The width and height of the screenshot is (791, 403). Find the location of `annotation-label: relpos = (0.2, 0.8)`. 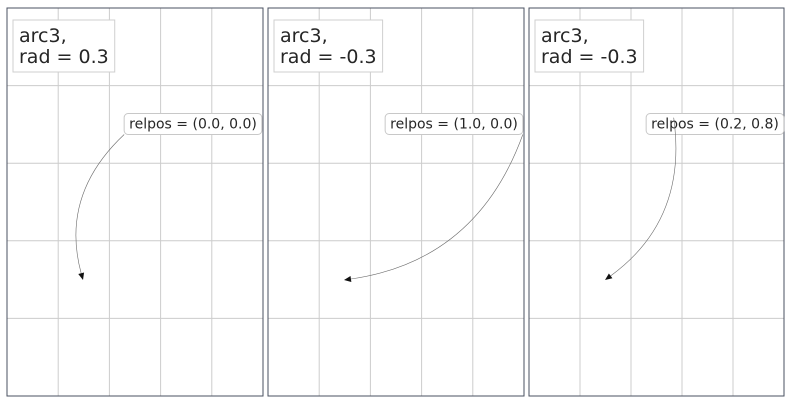

annotation-label: relpos = (0.2, 0.8) is located at coordinates (715, 125).